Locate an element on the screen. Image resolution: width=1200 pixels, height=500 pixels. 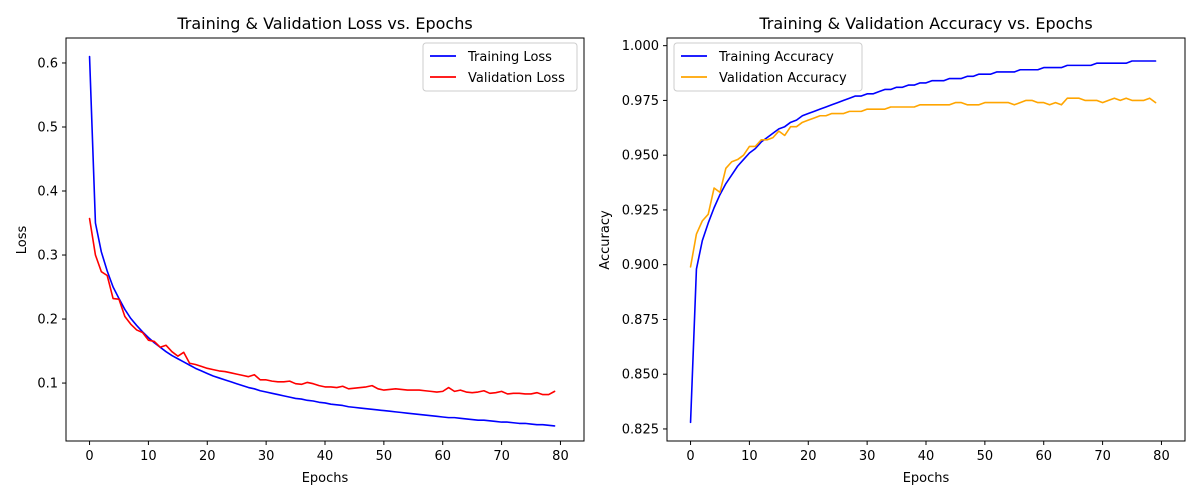
loss-y-tick-label: 0.4 is located at coordinates (47, 192).